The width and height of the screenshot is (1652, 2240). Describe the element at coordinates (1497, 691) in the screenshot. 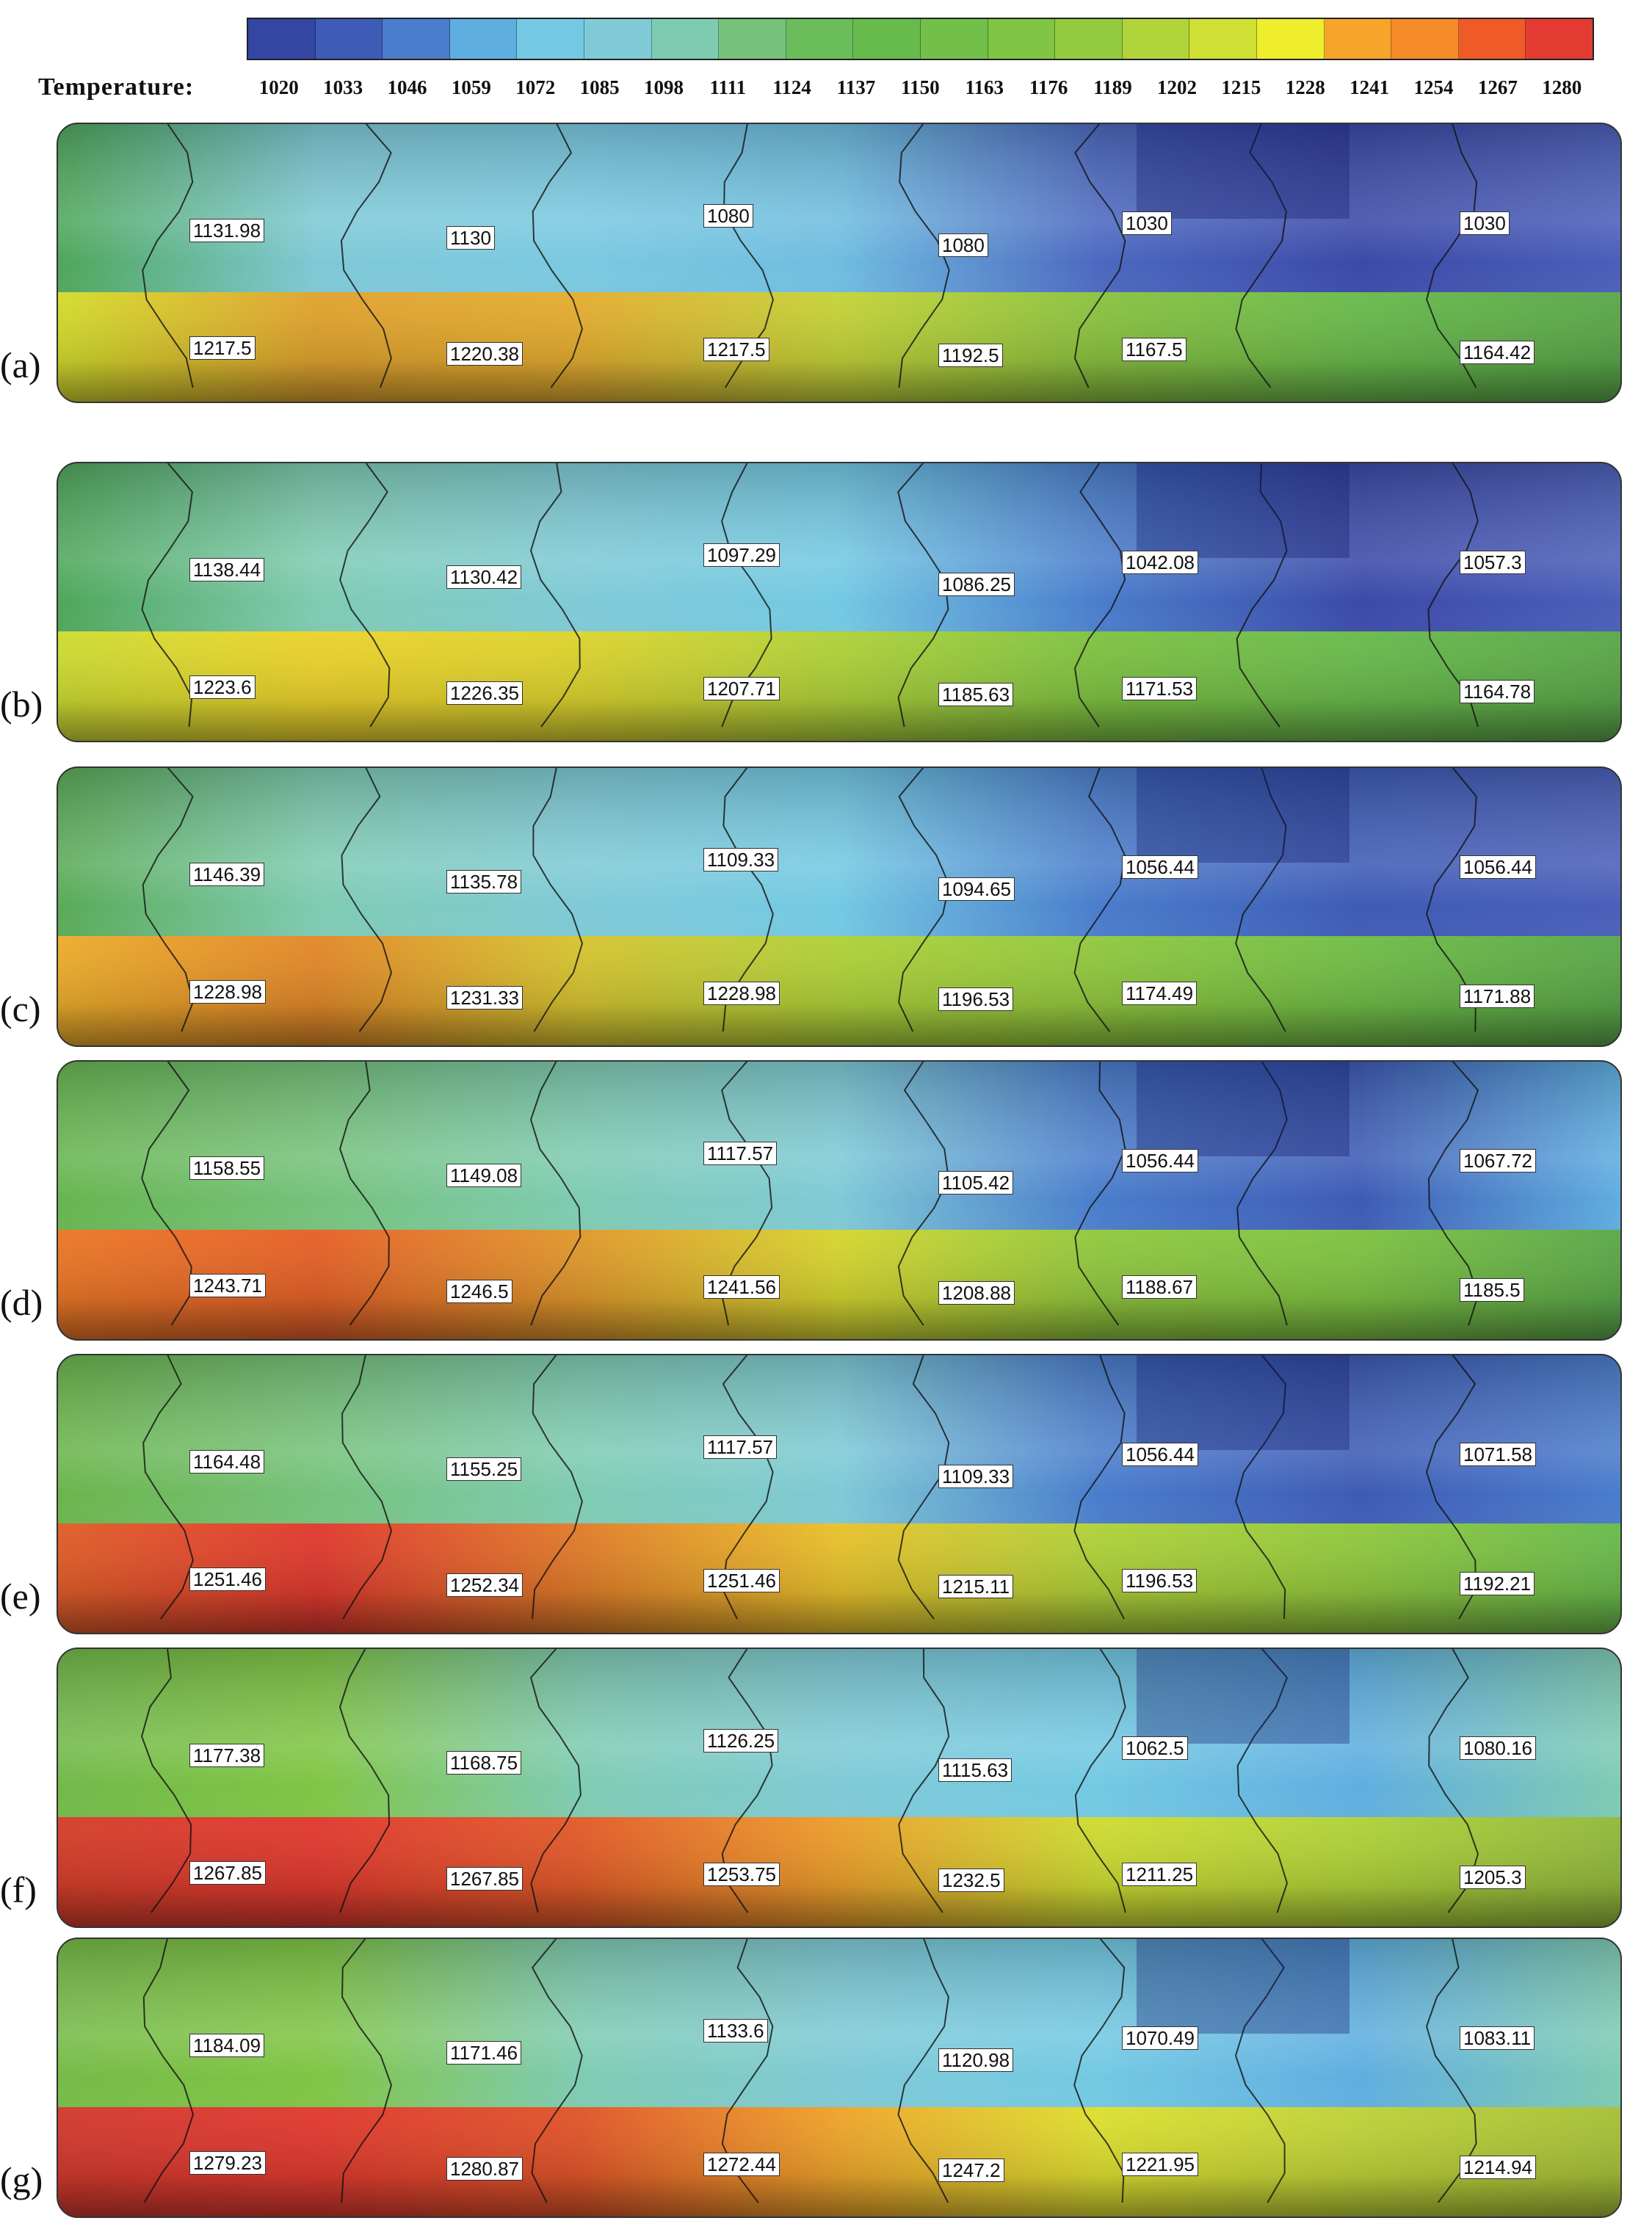

I see `lower-temperature-label: 1164.78` at that location.